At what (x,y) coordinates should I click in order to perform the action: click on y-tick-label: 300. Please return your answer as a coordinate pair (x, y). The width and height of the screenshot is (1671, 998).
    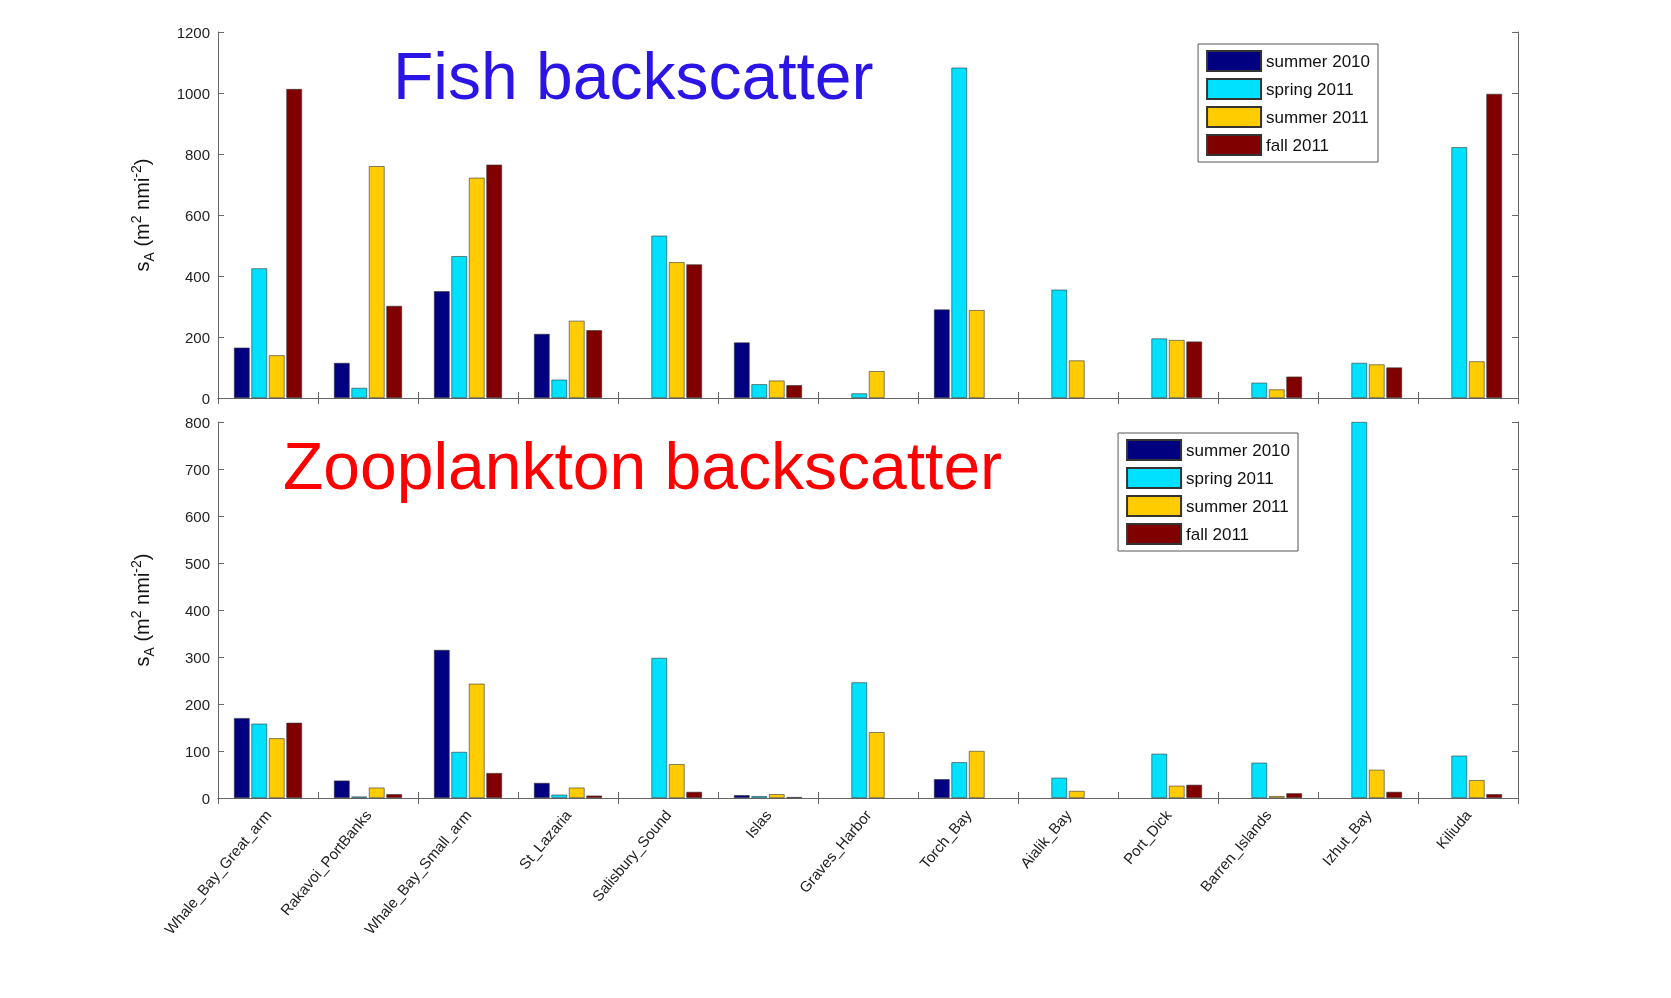
    Looking at the image, I should click on (197, 657).